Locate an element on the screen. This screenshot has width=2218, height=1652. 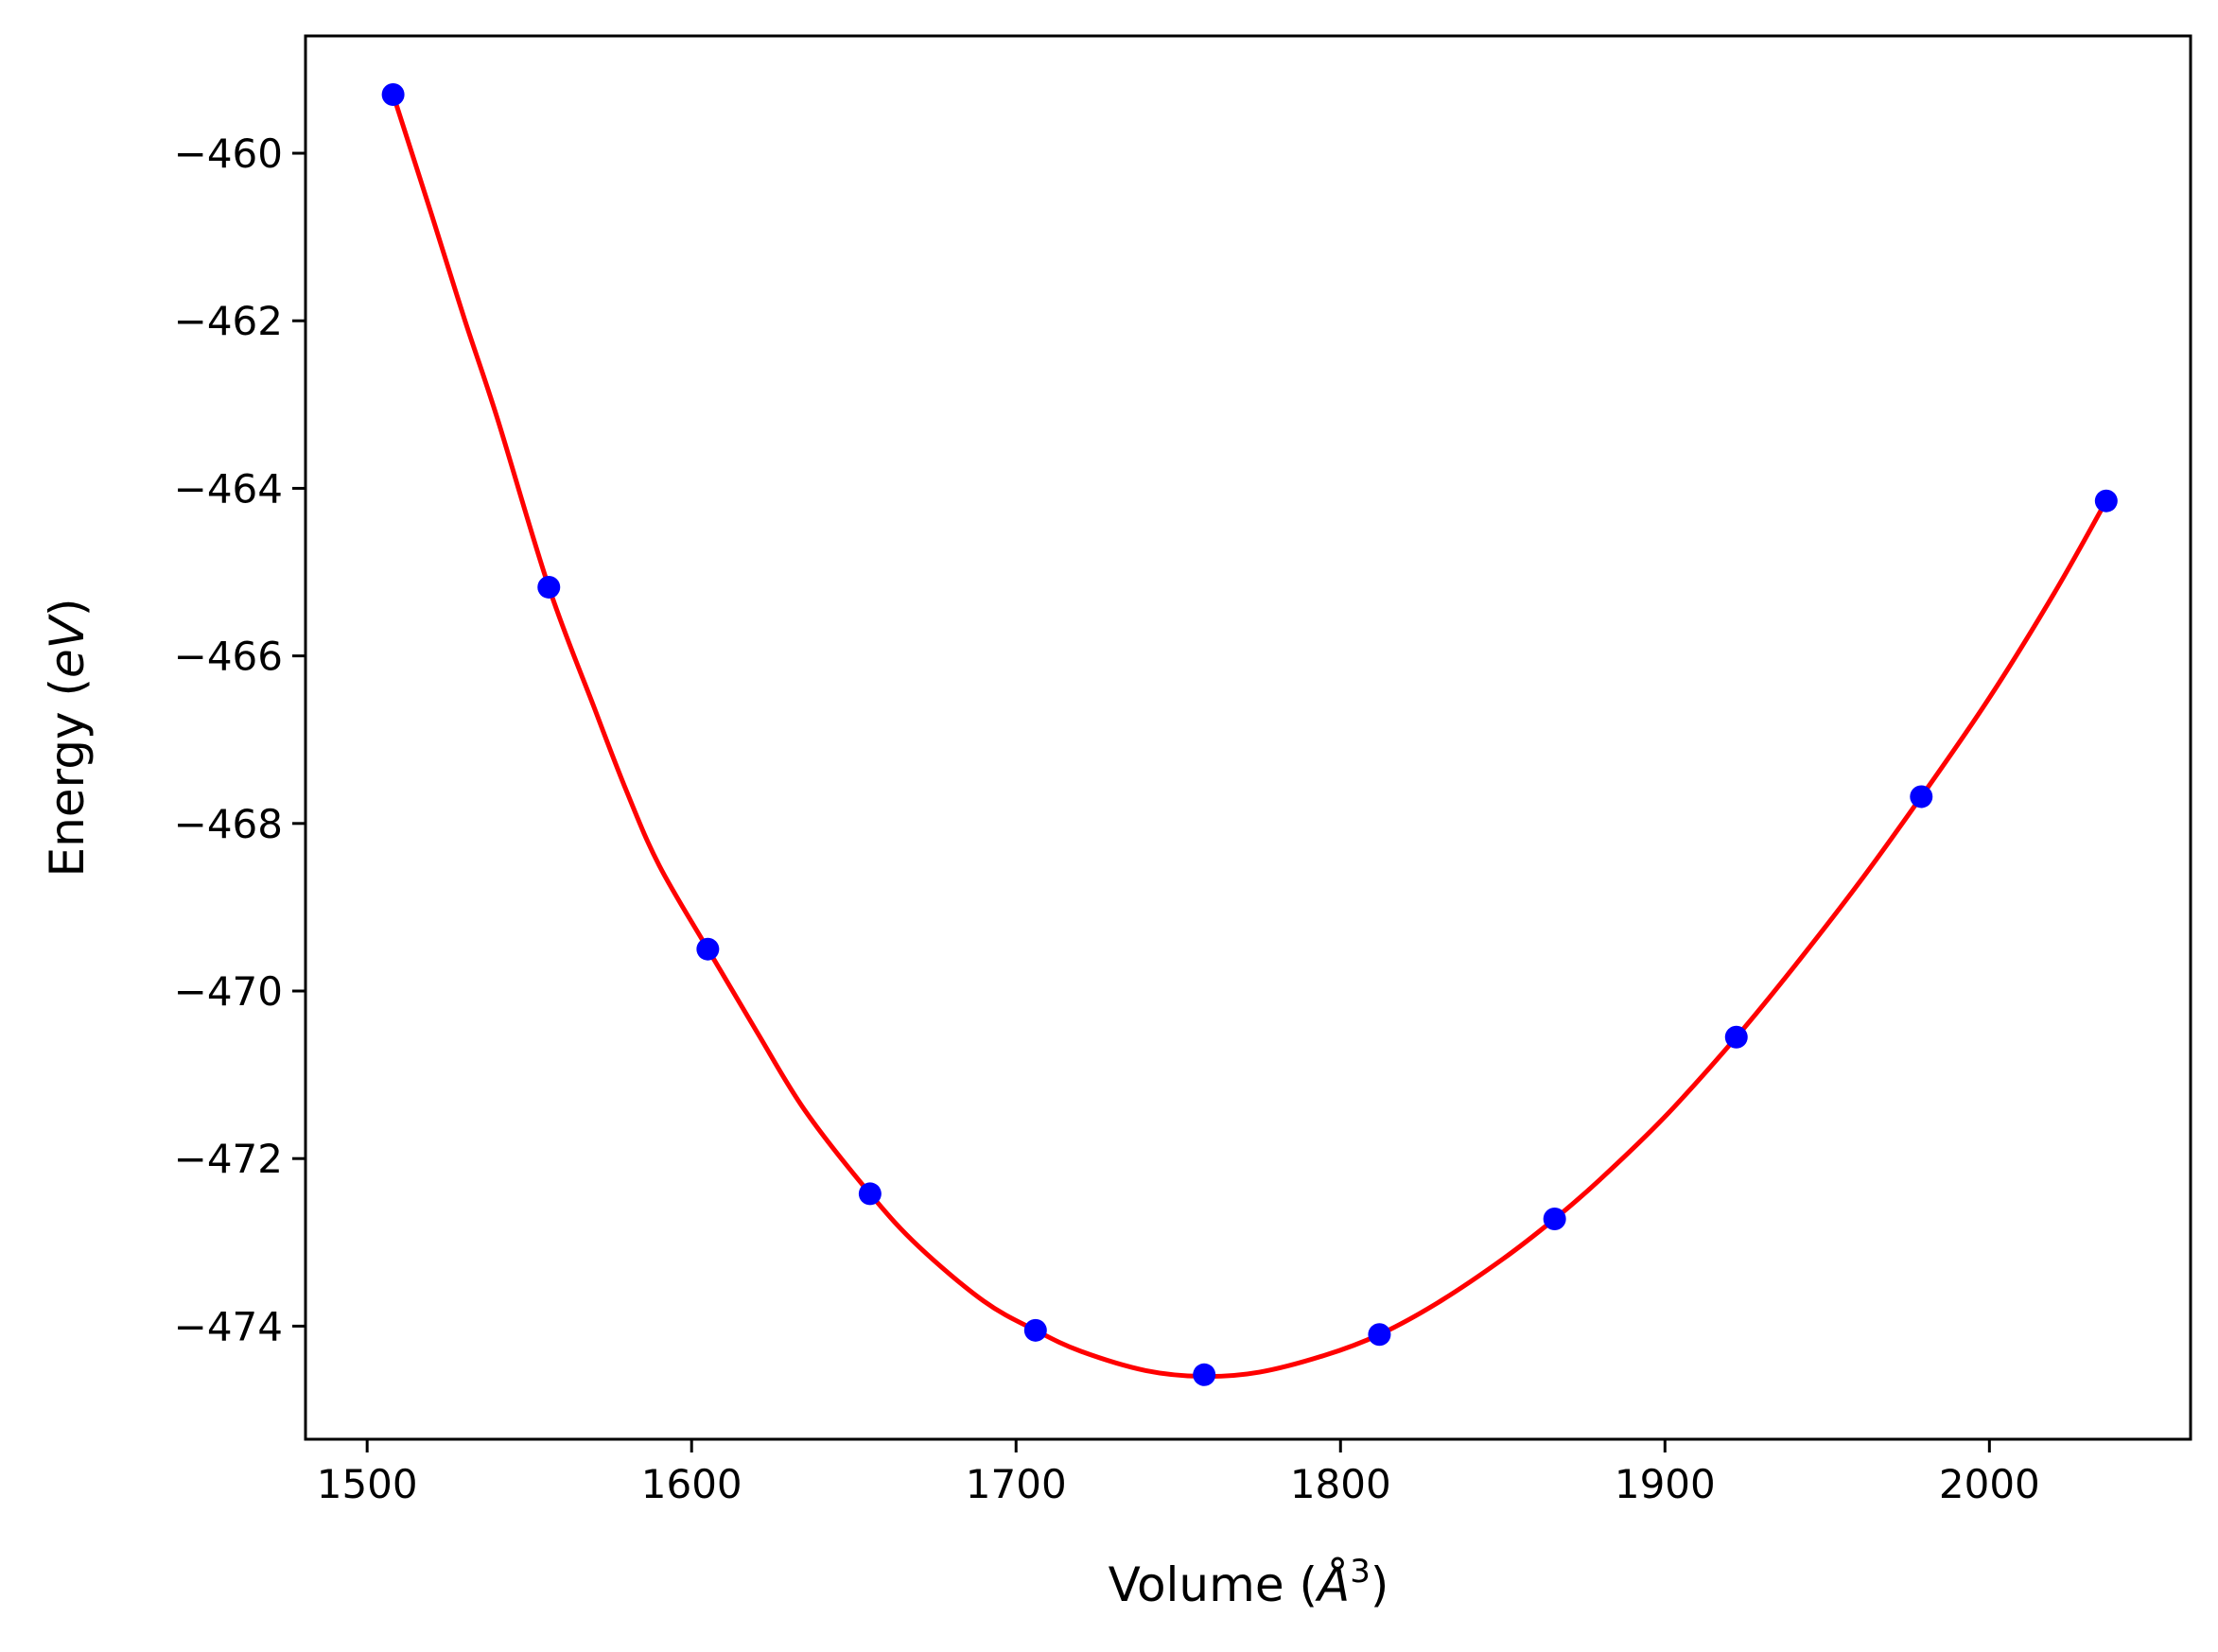
x-tick-label: 2000 is located at coordinates (1989, 1484).